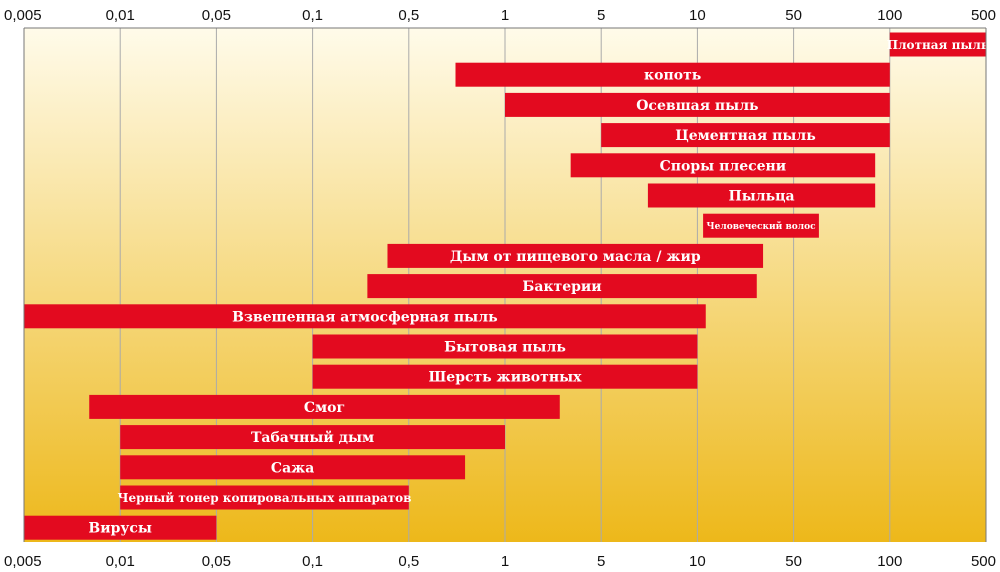  What do you see at coordinates (793, 561) in the screenshot?
I see `bottom-tick-label: 50` at bounding box center [793, 561].